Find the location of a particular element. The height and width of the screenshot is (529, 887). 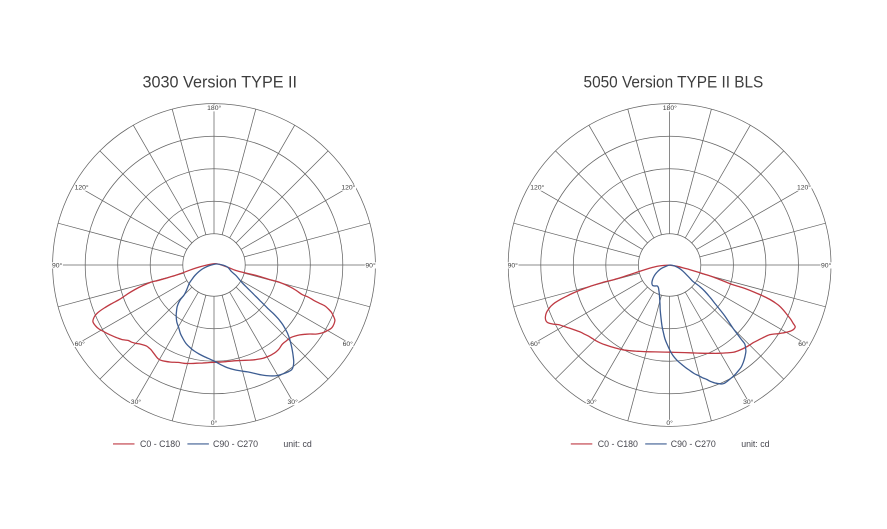

svg-text: 3030 Version TYPE II is located at coordinates (220, 82).